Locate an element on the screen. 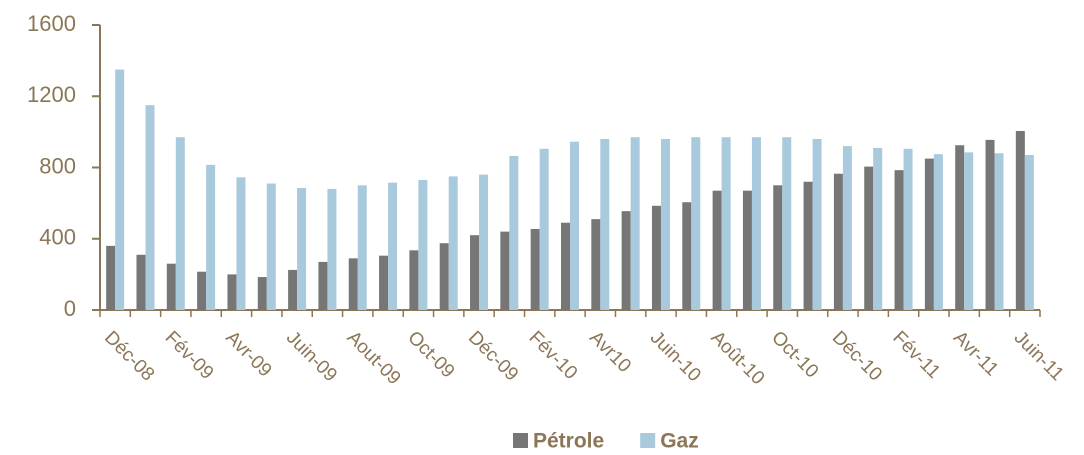  x-tick-label: Déc-08 is located at coordinates (129, 356).